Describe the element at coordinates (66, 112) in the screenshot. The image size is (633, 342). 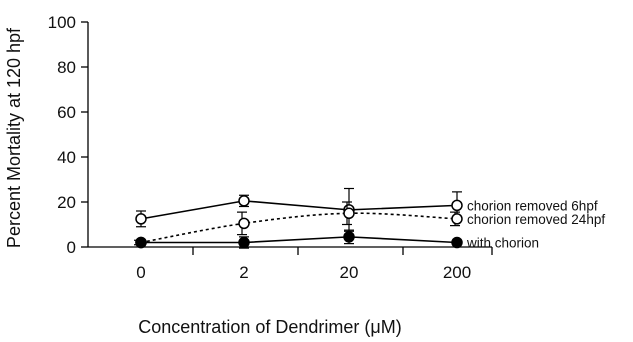
I see `y-tick-label-3: 60` at that location.